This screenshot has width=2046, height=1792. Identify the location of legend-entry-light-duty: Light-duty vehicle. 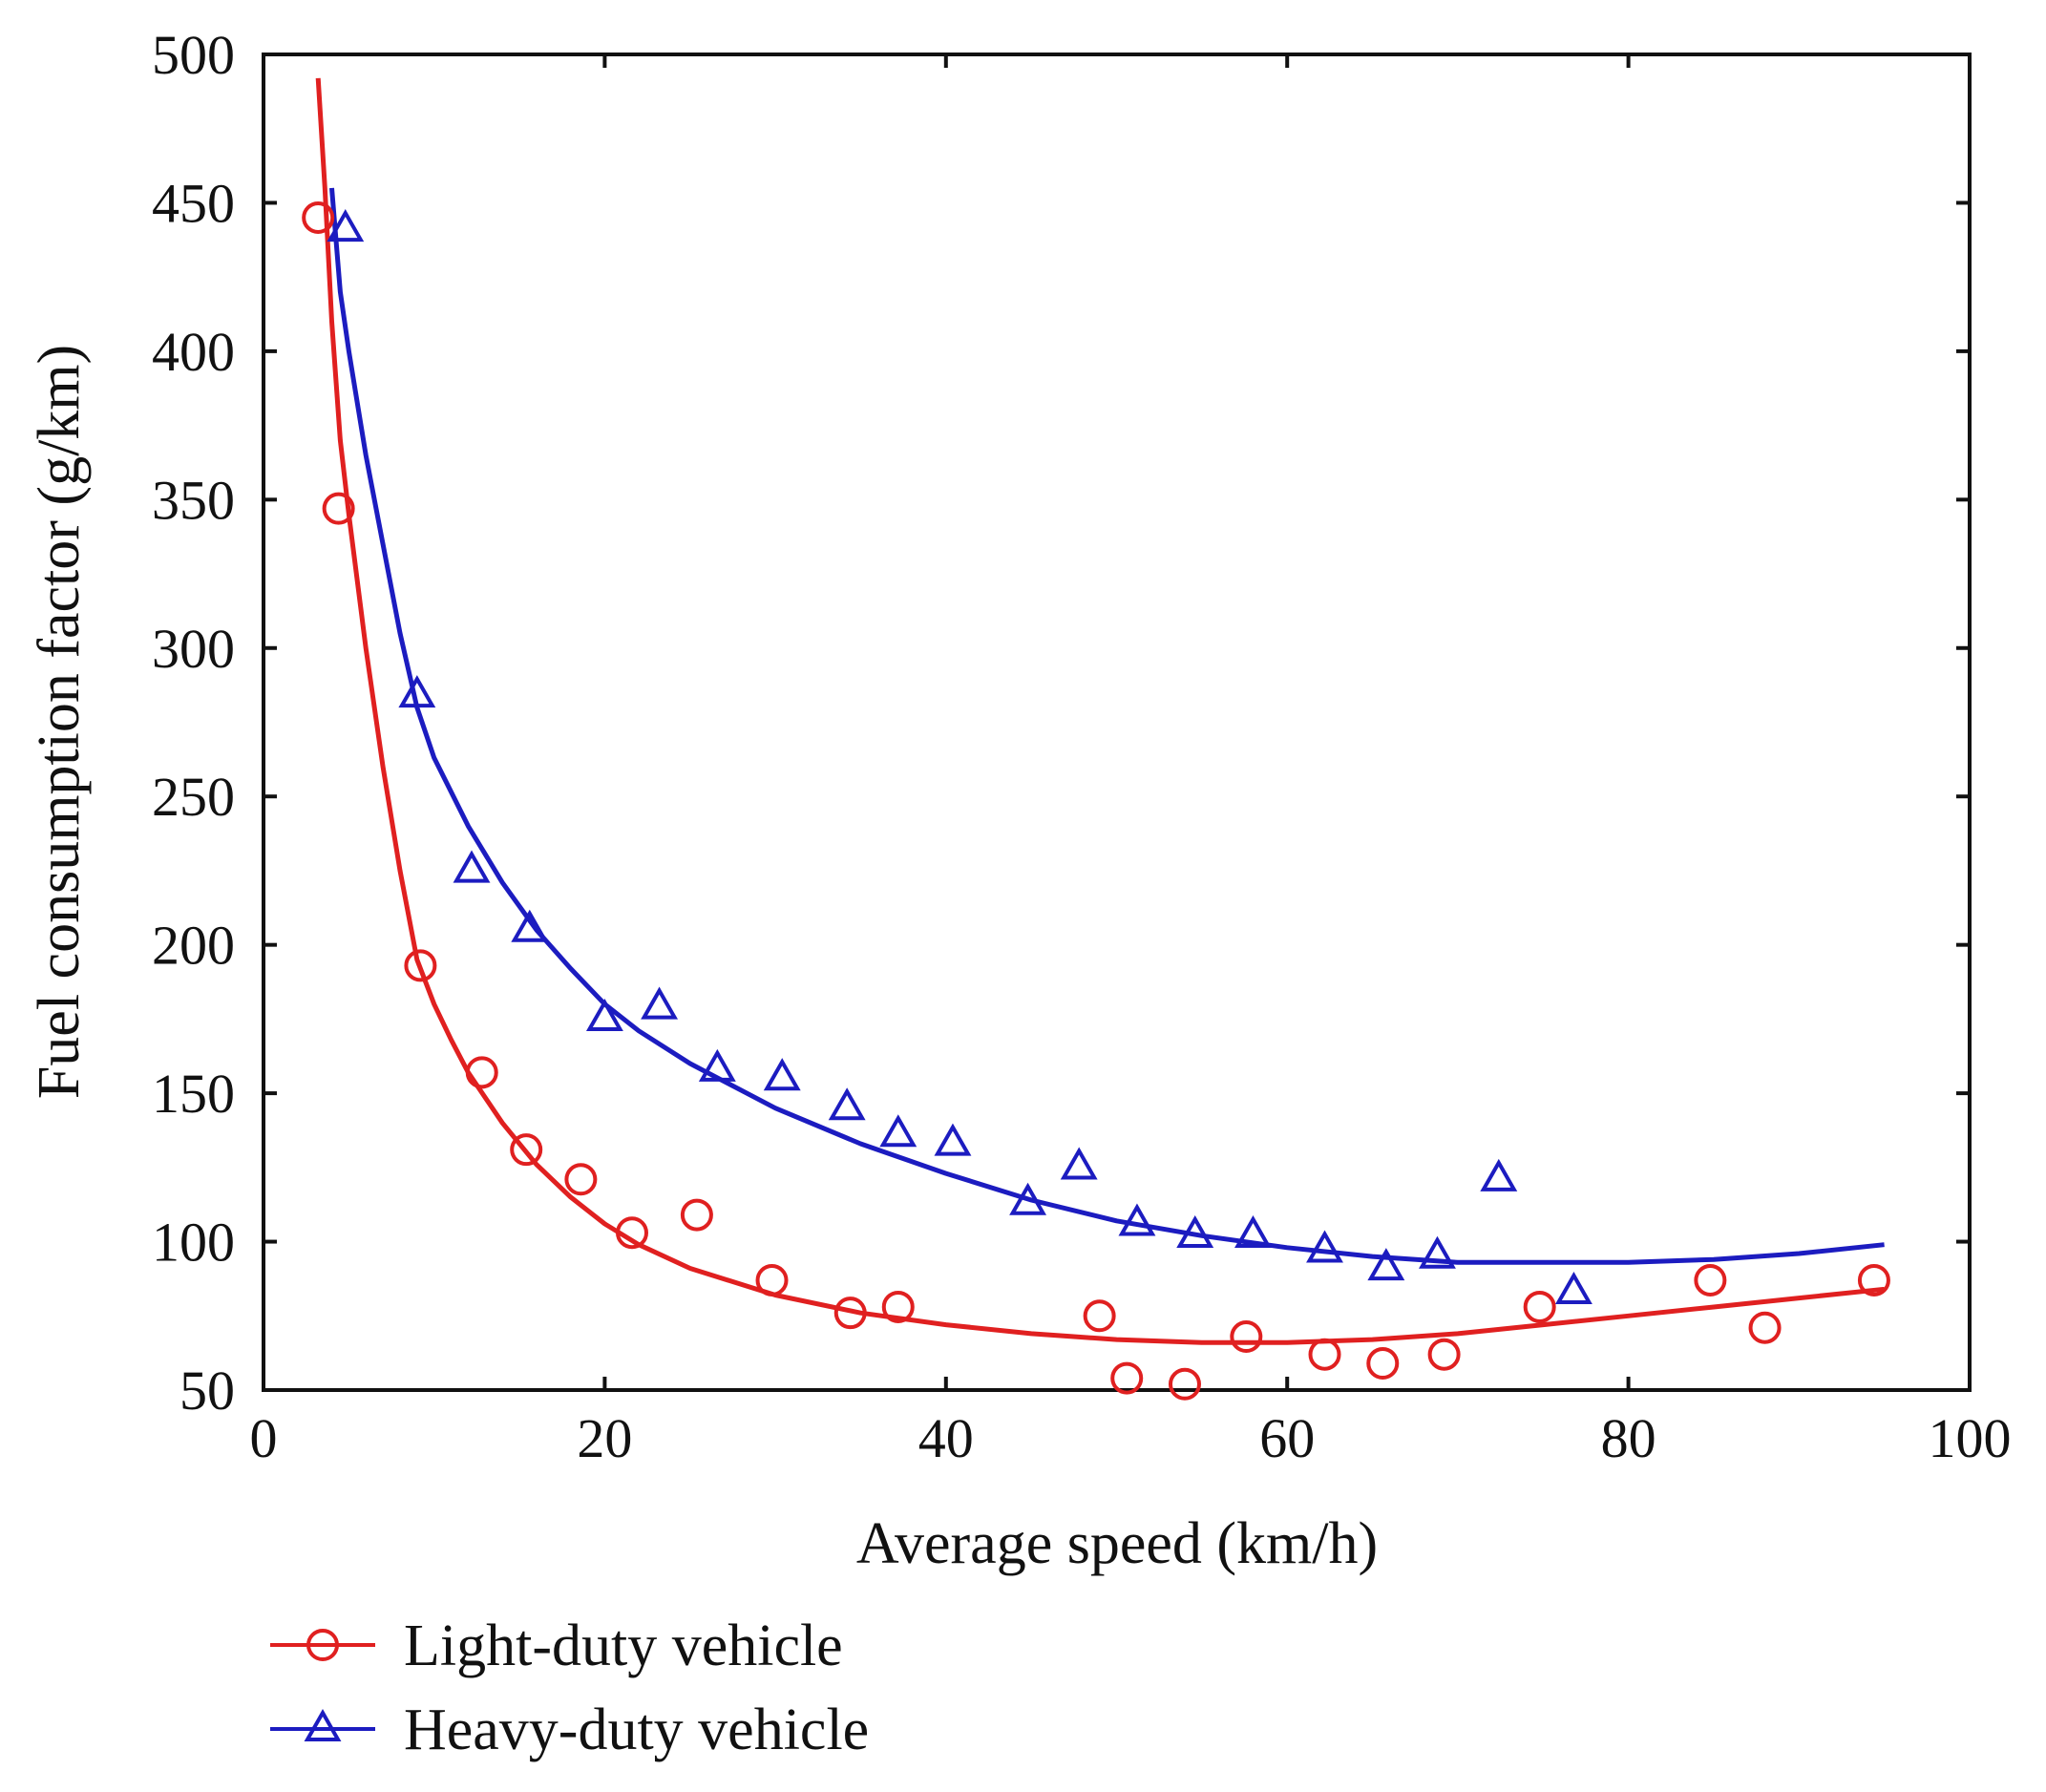
(556, 1646).